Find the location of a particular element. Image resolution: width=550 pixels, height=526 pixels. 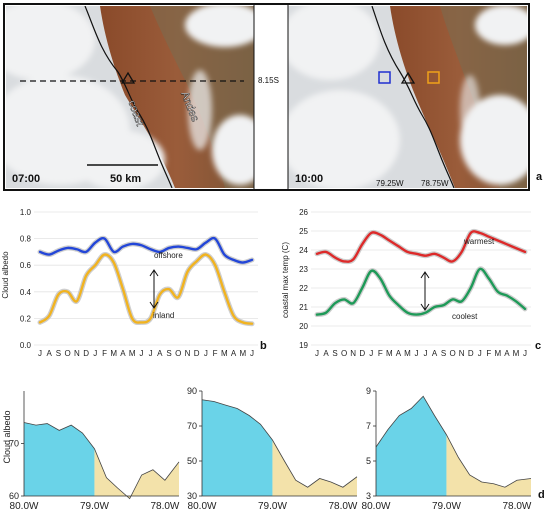

y-tick-label: 23 is located at coordinates (303, 269).